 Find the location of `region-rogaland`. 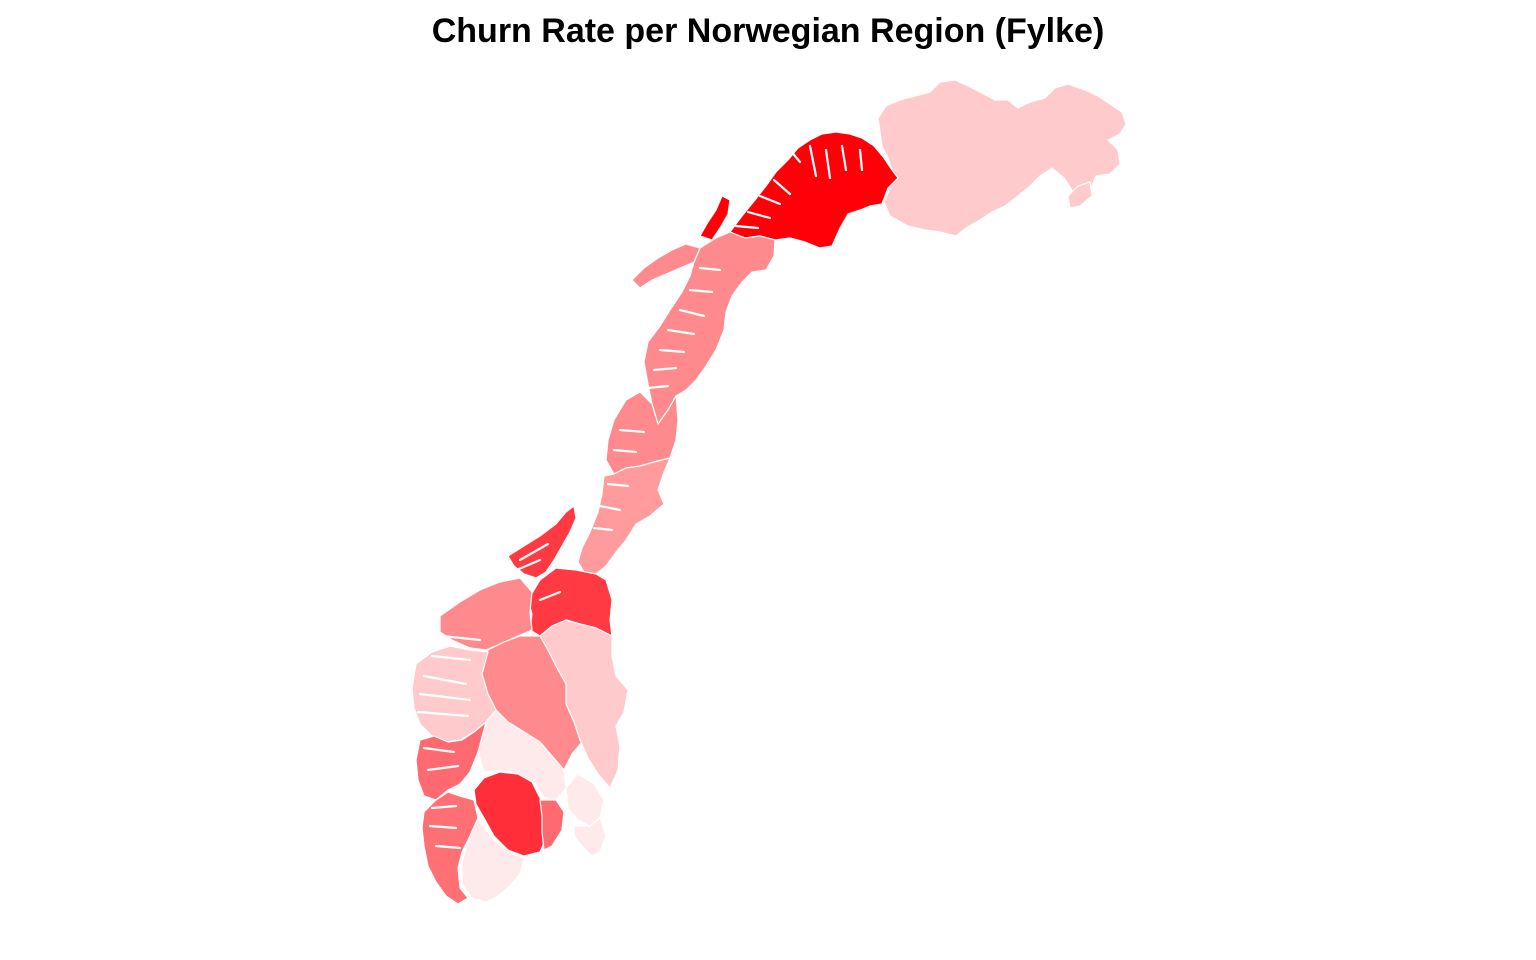

region-rogaland is located at coordinates (451, 761).